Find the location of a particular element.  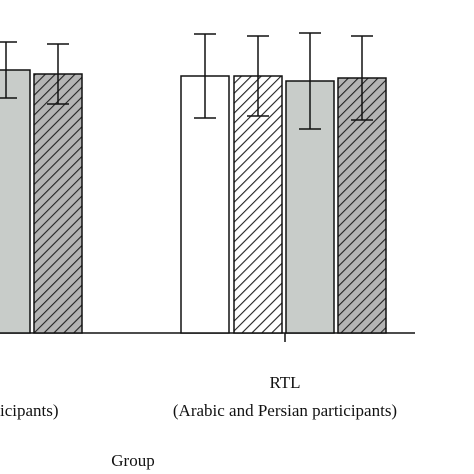

x-axis-title: Group is located at coordinates (132, 460).